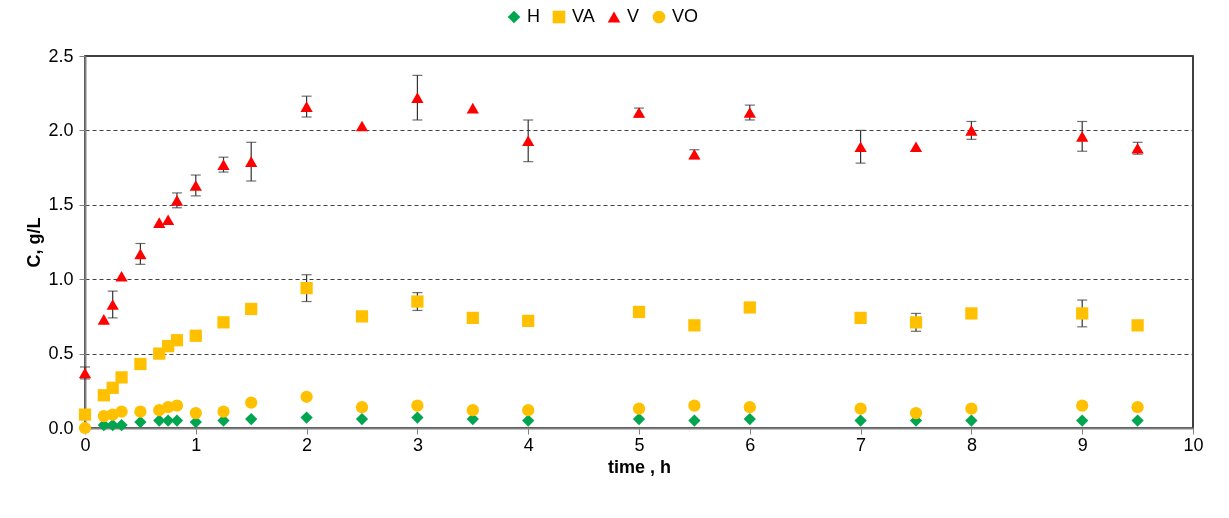 The width and height of the screenshot is (1229, 518). What do you see at coordinates (61, 427) in the screenshot?
I see `y-tick-label: 0.0` at bounding box center [61, 427].